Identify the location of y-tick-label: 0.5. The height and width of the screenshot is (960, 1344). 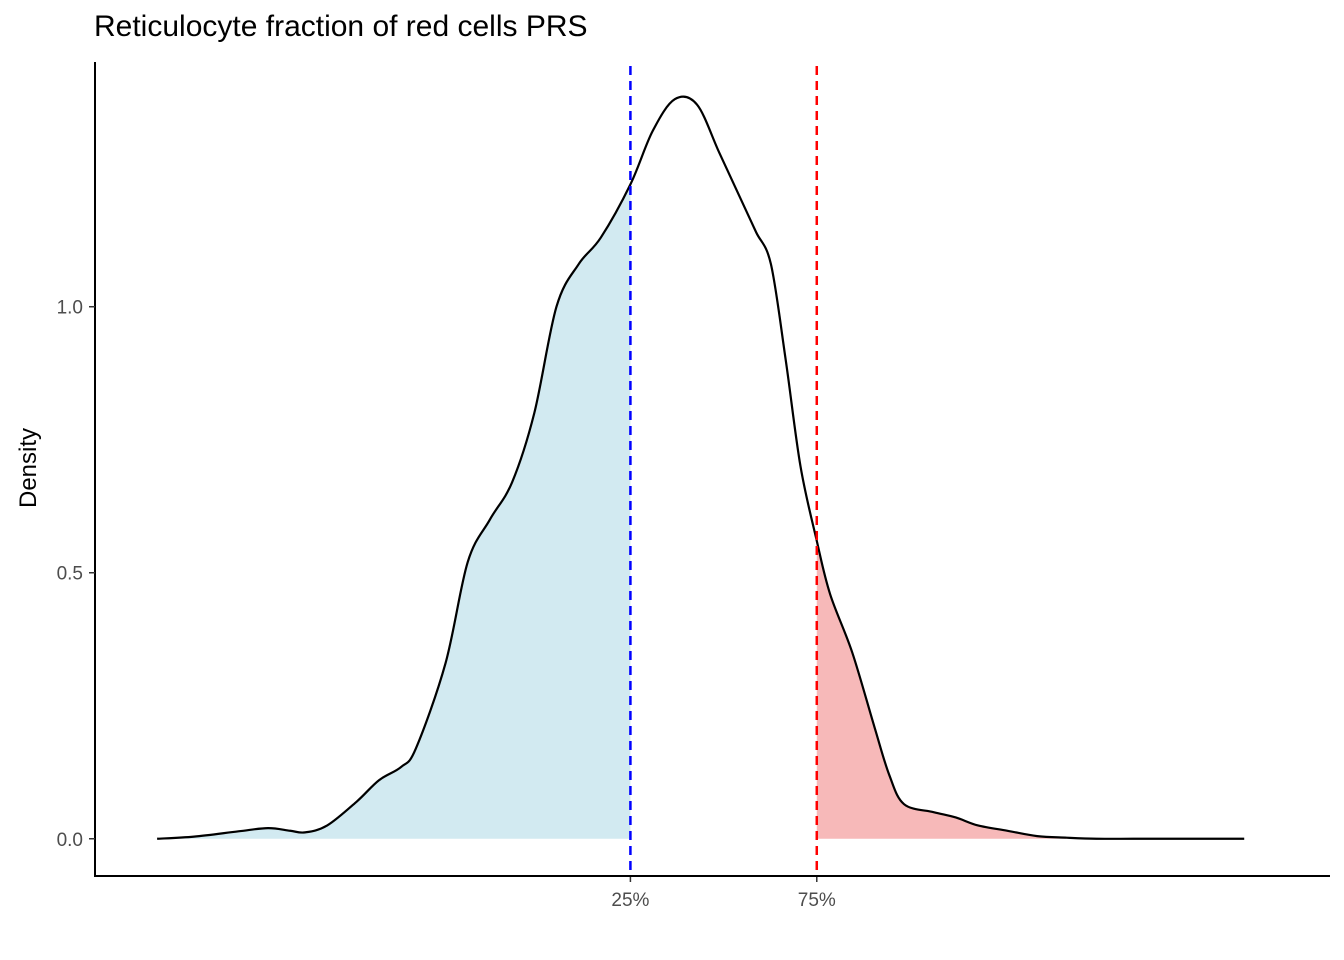
(70, 574).